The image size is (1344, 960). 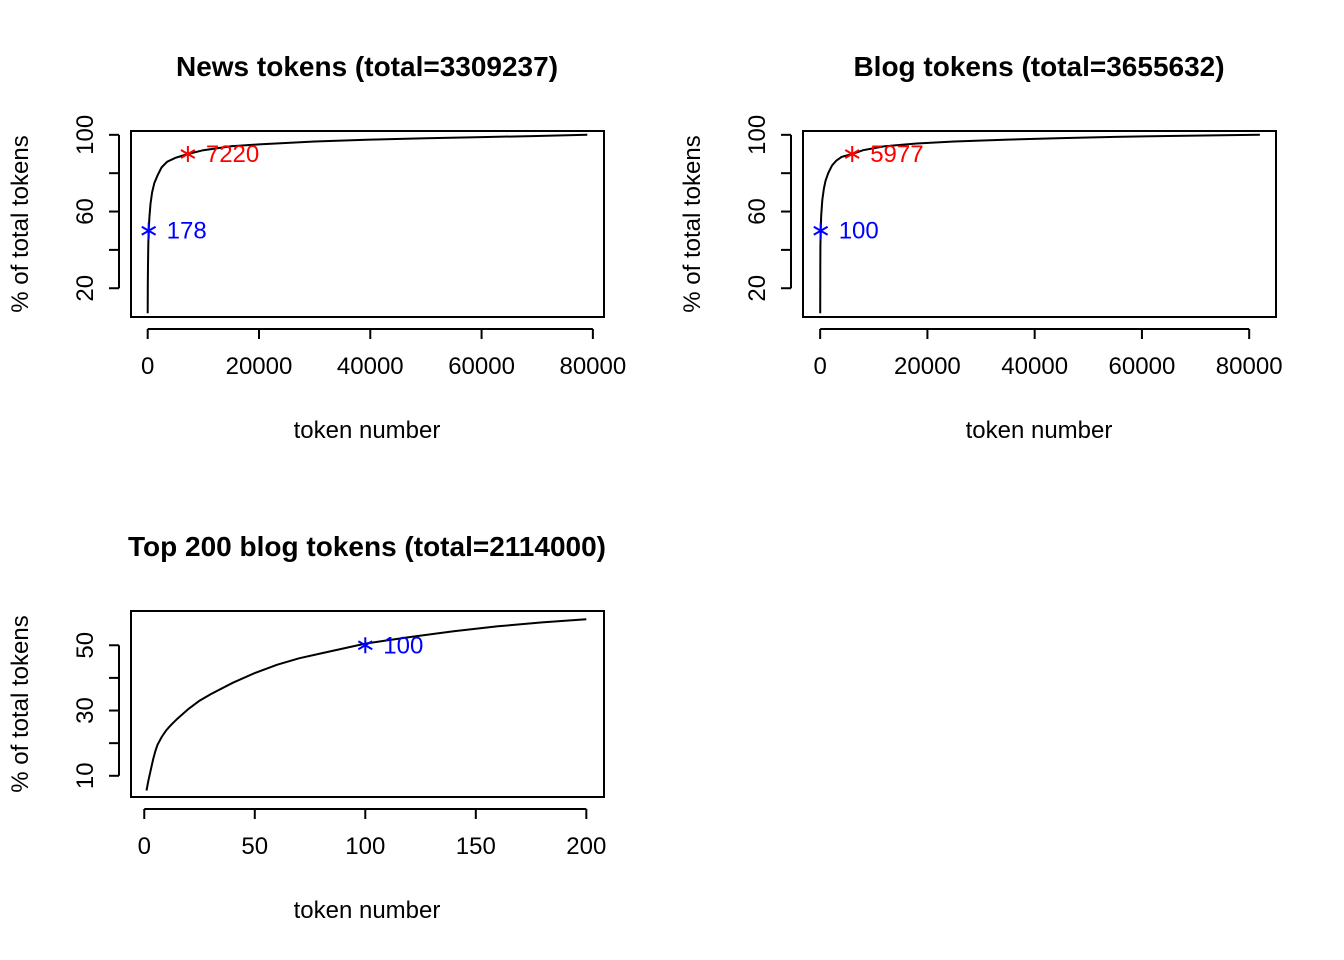 I want to click on plot-area: 0 20000 40000 60000 80000 20 60 100 100 5977, so click(x=1013, y=247).